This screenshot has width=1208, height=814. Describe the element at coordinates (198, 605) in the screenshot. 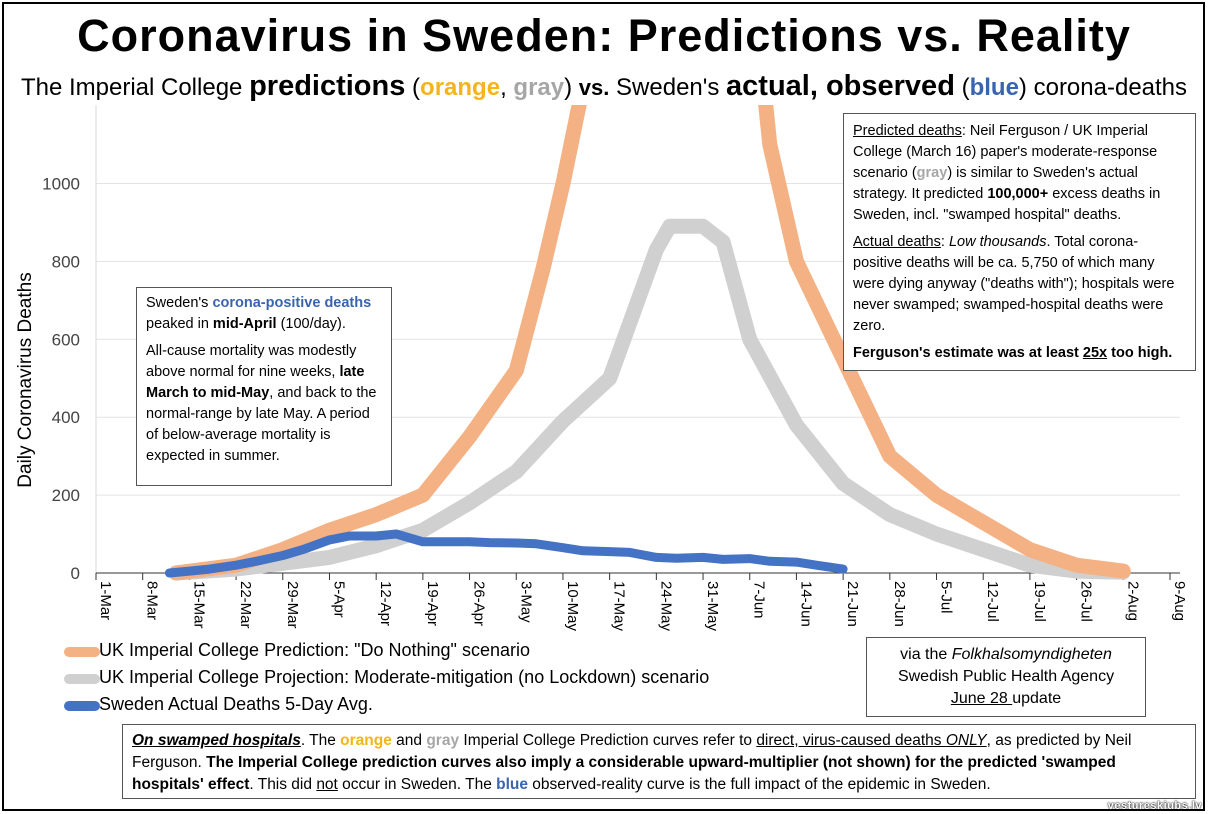

I see `x-tick-label: 15-Mar` at that location.